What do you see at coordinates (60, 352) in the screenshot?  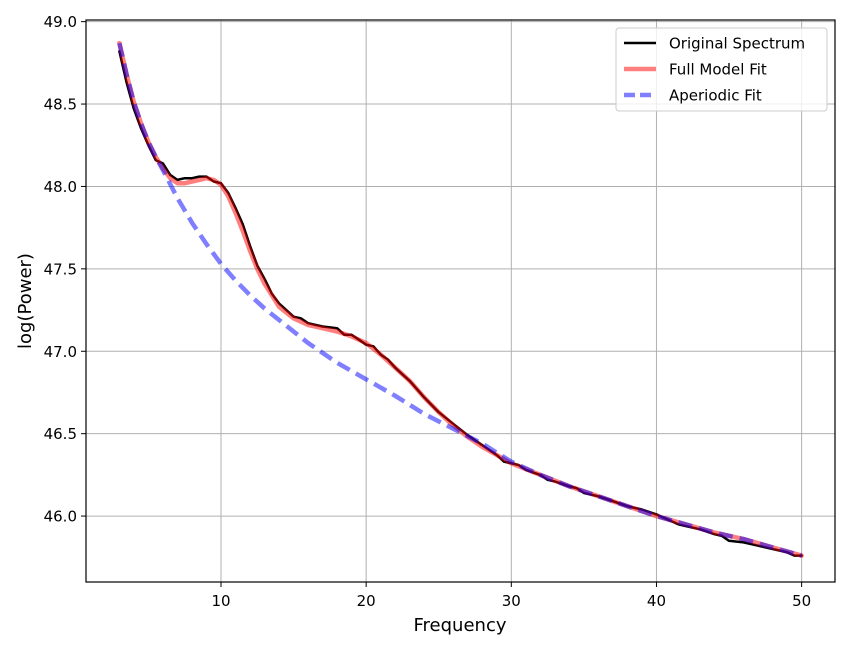 I see `y-tick-label: 47.0` at bounding box center [60, 352].